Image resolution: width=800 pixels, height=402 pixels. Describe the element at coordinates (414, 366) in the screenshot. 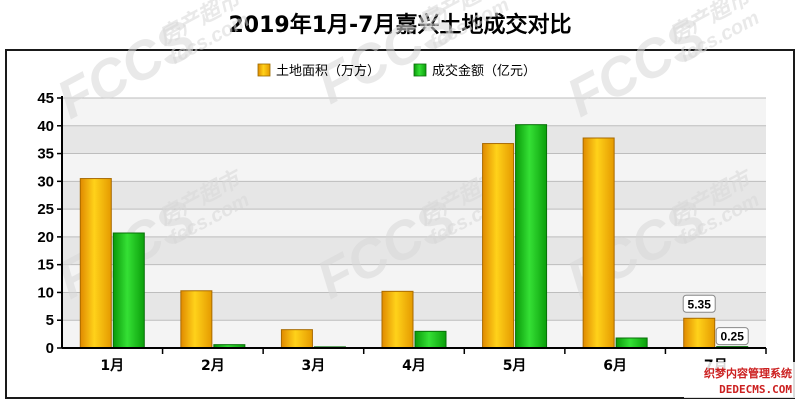

I see `x-category-label: 4月` at that location.